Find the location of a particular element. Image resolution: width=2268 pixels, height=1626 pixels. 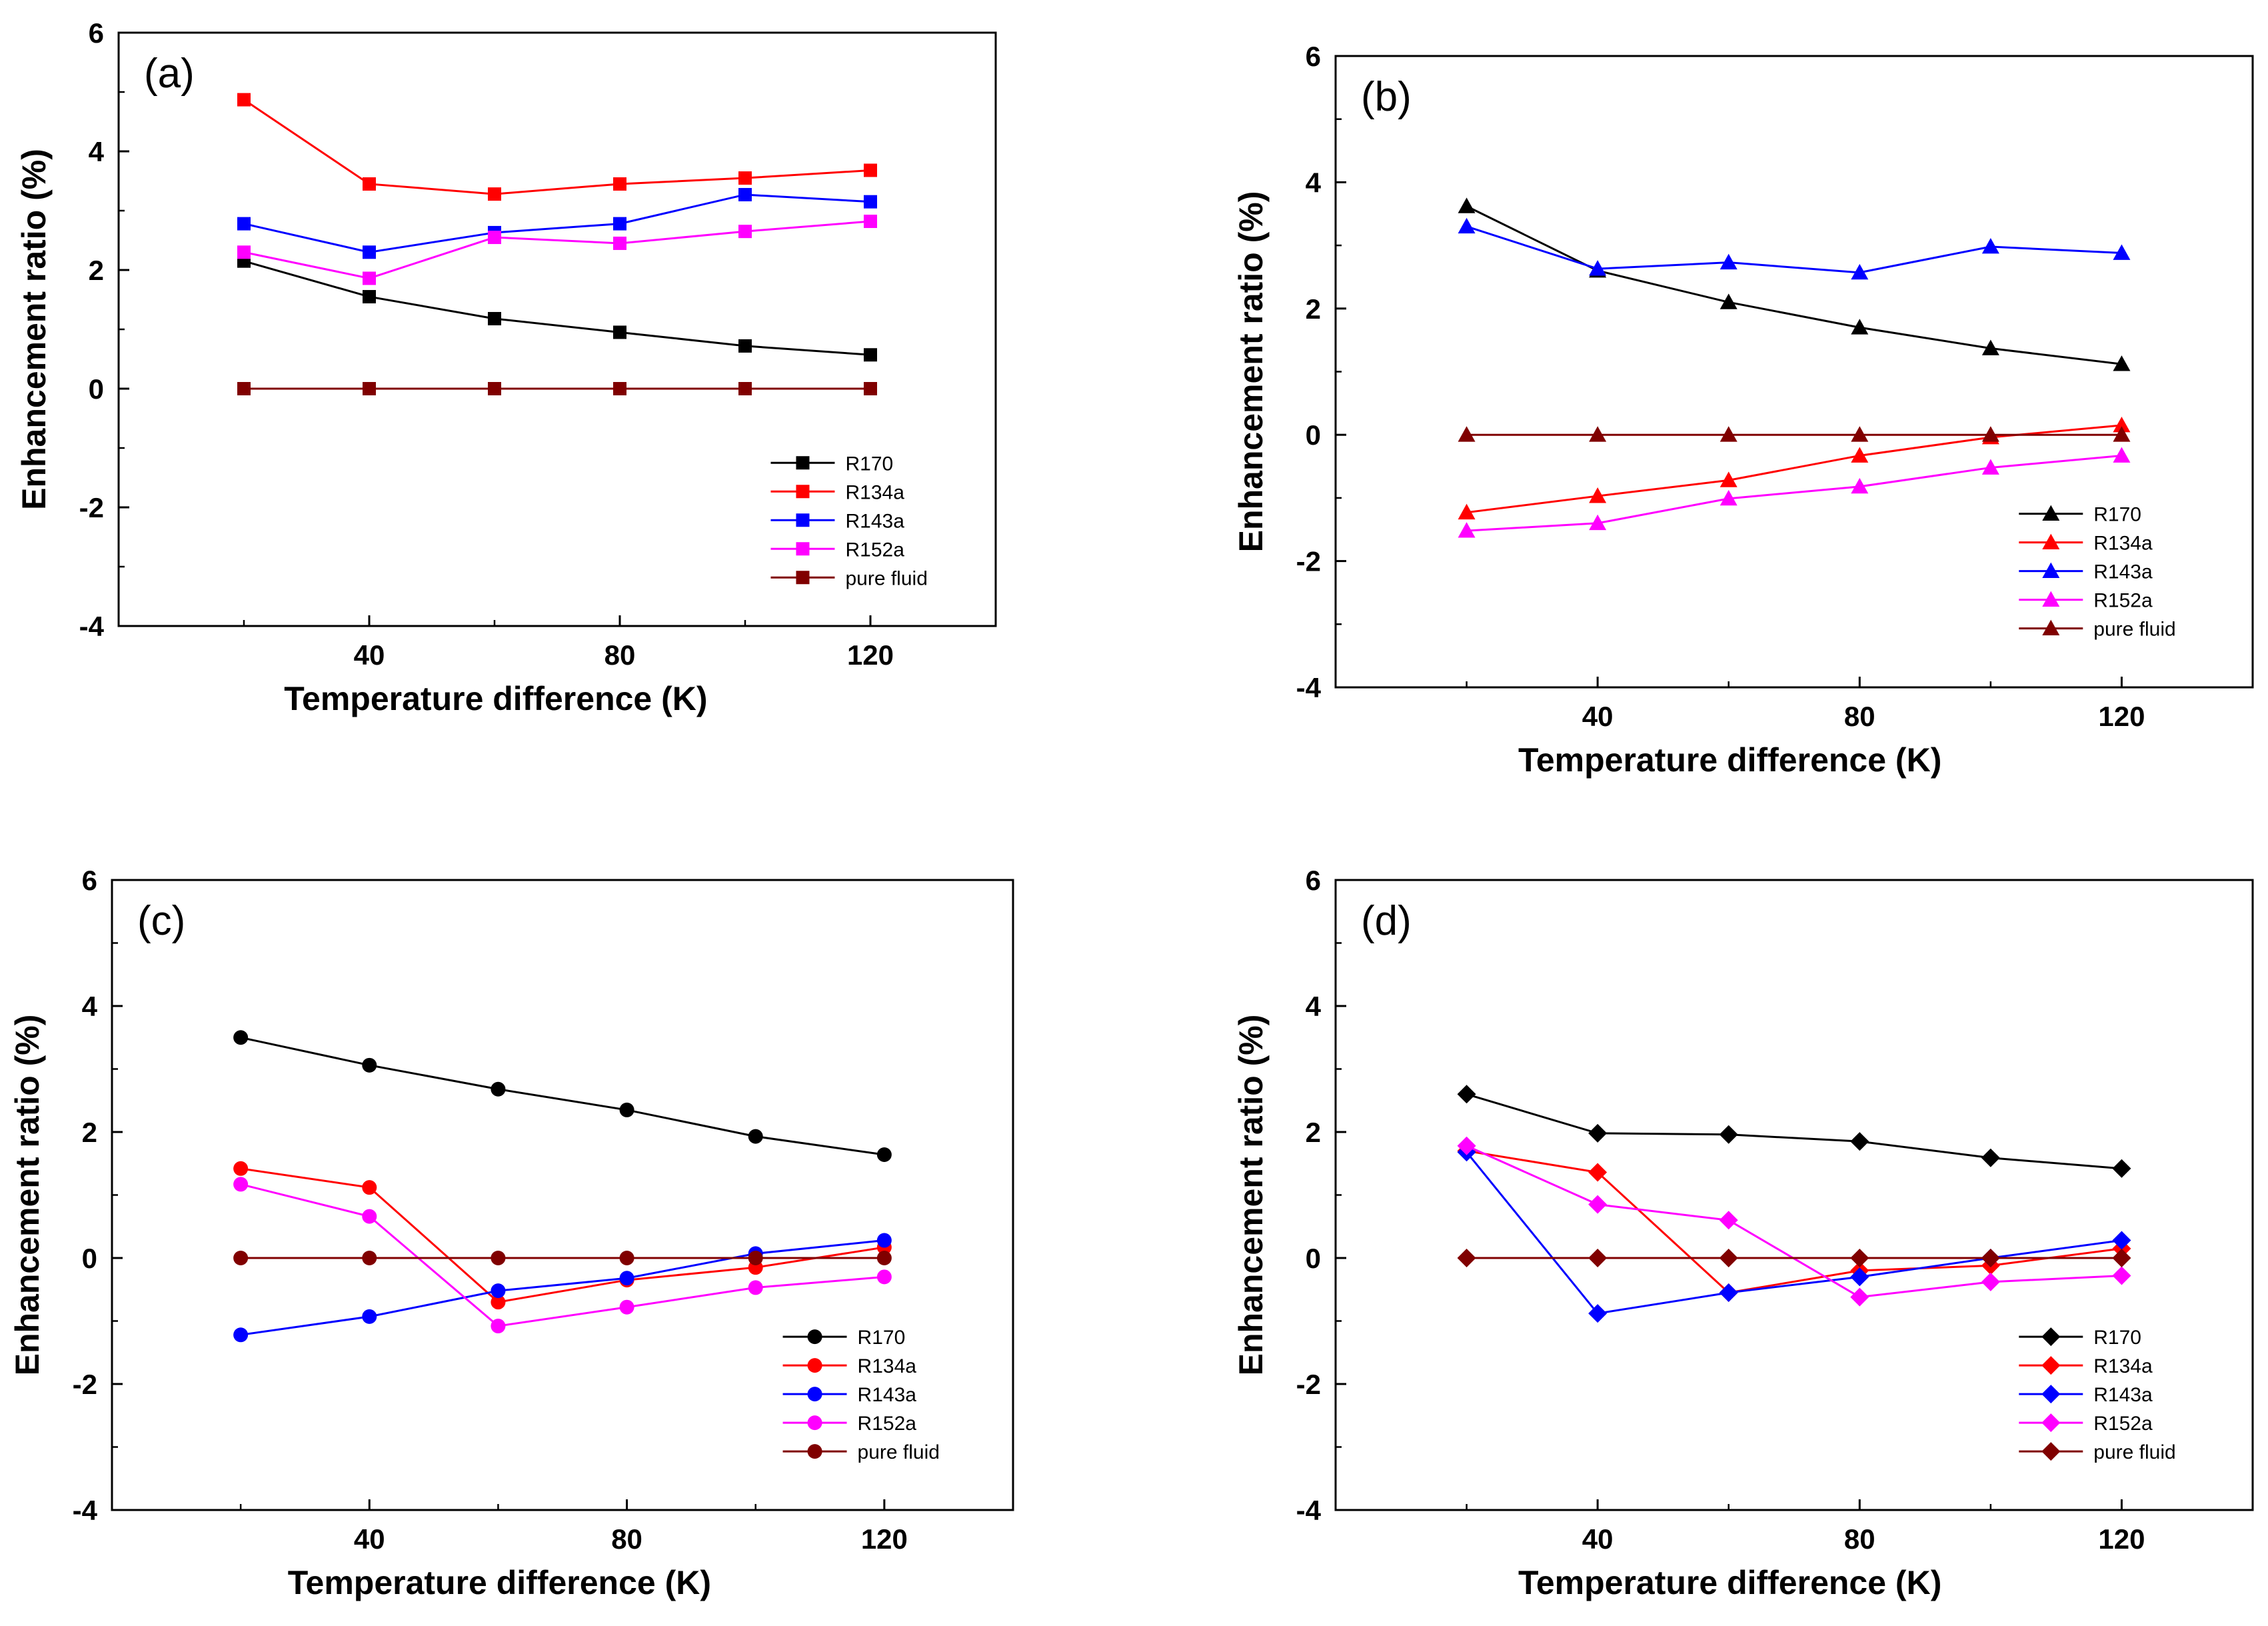

series-line-r170 is located at coordinates (562, 1096).